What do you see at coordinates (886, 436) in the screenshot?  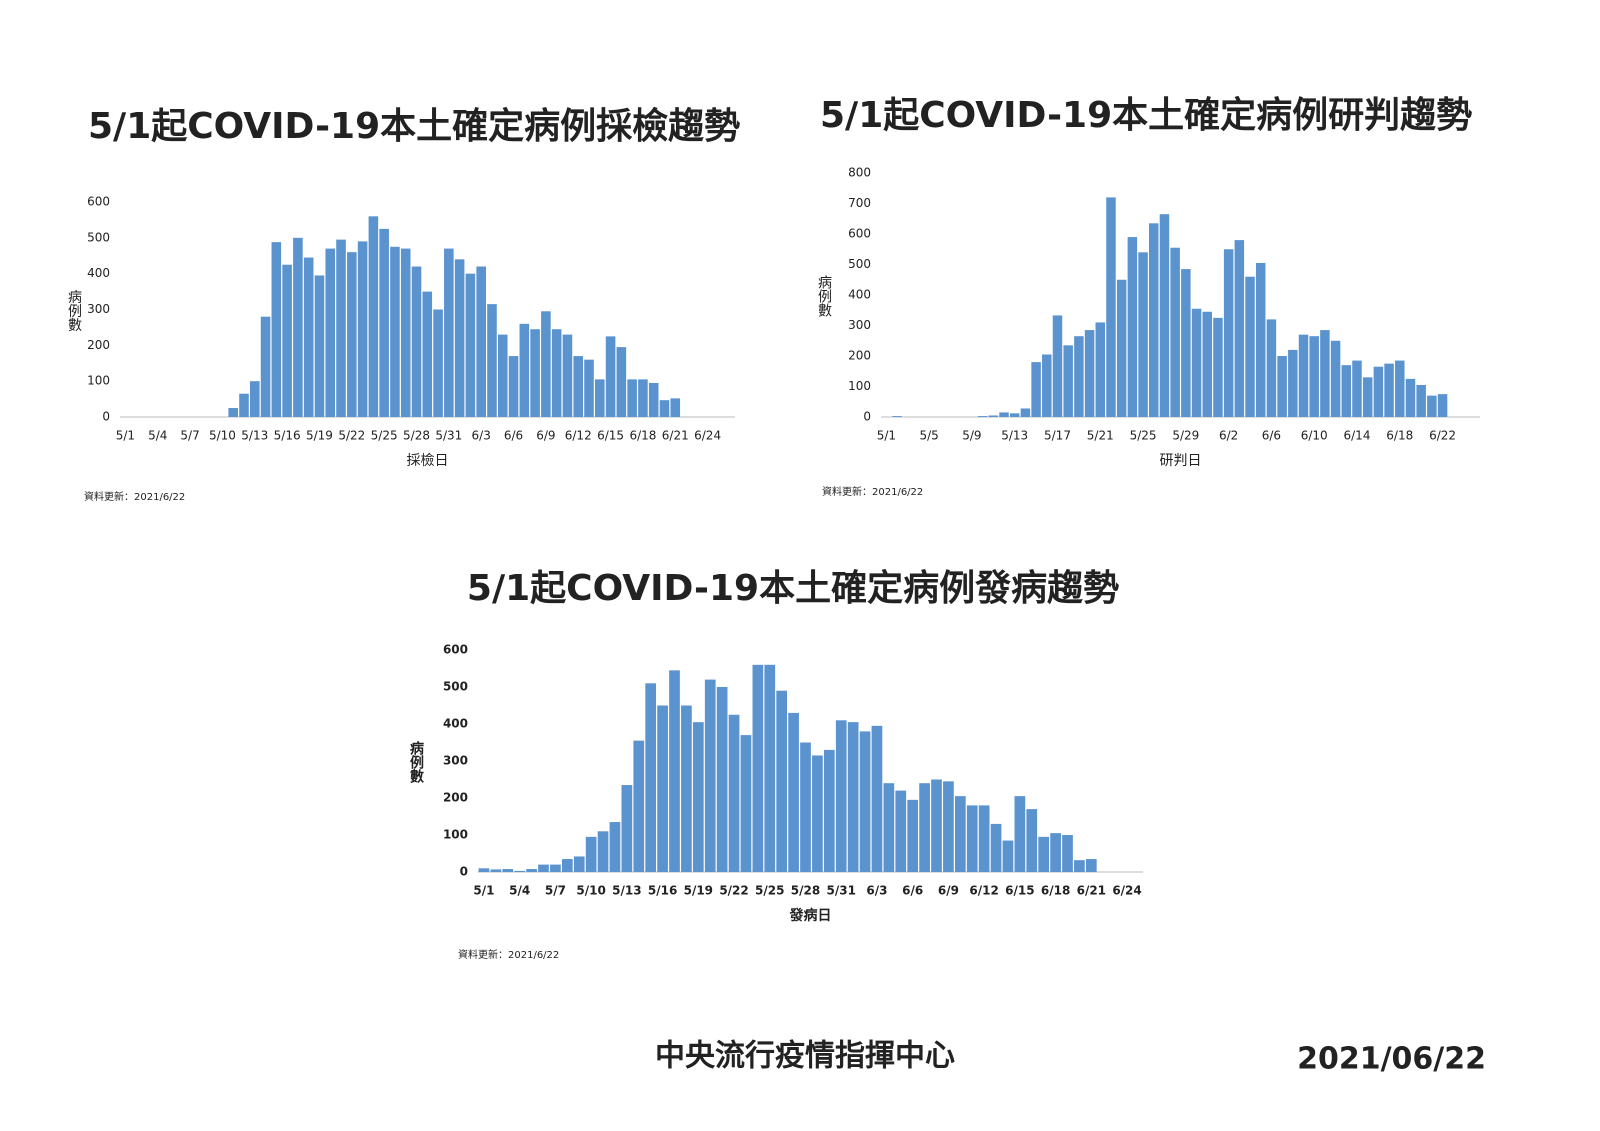 I see `x-tick-label: 5/1` at bounding box center [886, 436].